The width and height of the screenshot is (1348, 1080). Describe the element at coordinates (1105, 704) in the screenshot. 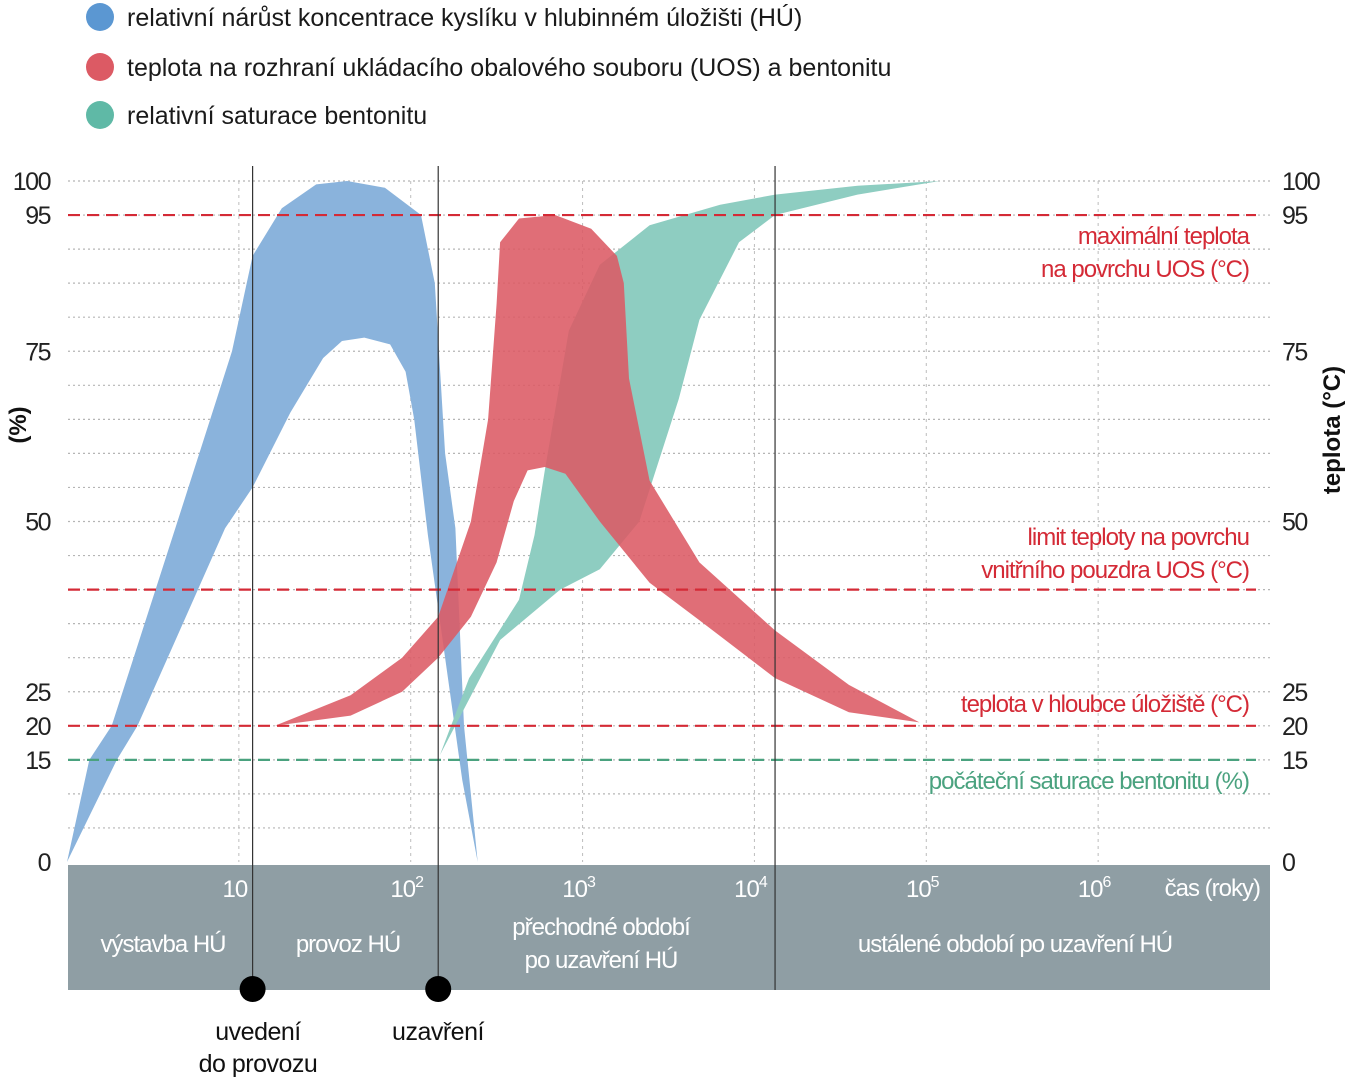

I see `ref-depth-temp: teplota v hloubce úložiště (°C)` at that location.